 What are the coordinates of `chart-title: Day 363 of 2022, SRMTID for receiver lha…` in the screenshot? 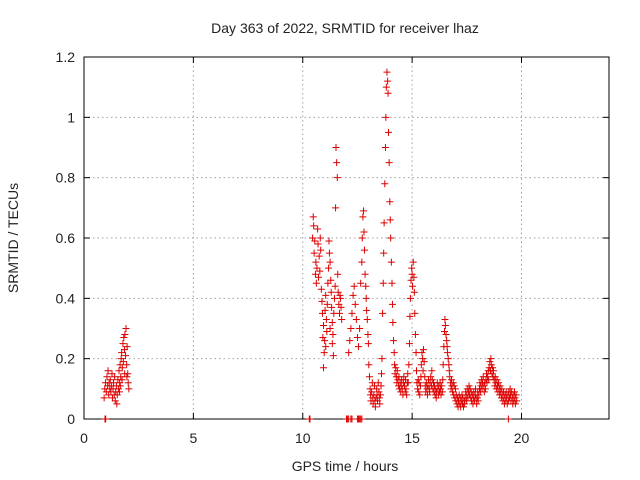 It's located at (345, 28).